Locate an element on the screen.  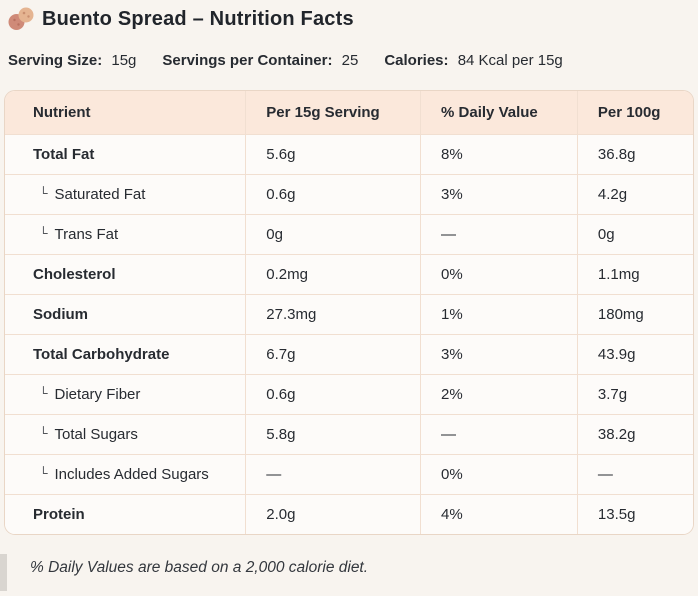
per-100g-cell: 4.2g is located at coordinates (634, 194).